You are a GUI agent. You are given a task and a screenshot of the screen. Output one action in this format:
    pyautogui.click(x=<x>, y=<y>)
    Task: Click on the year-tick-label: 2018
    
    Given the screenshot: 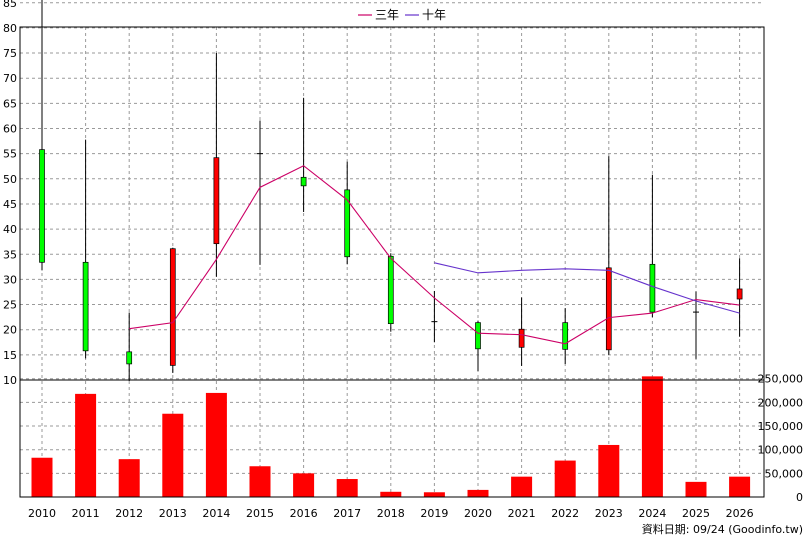 What is the action you would take?
    pyautogui.click(x=391, y=513)
    